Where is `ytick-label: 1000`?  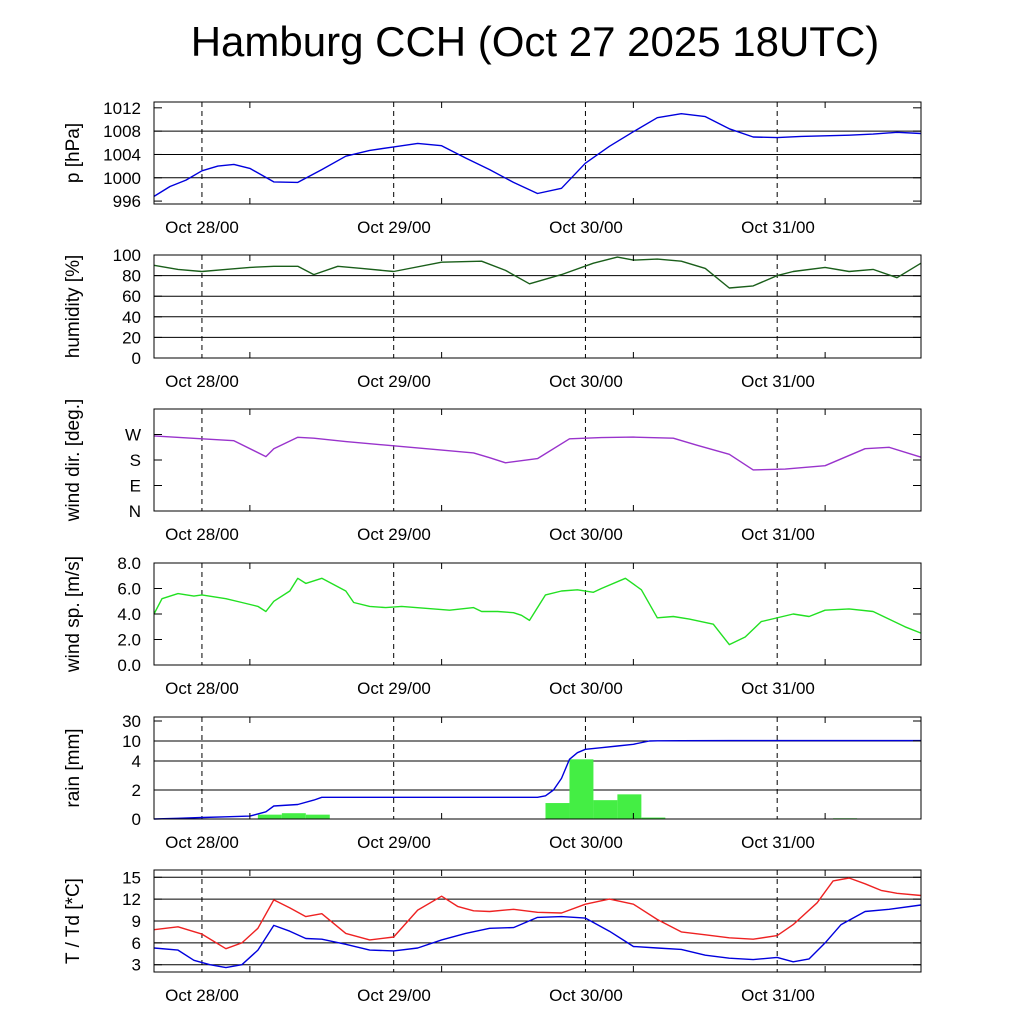 ytick-label: 1000 is located at coordinates (122, 178).